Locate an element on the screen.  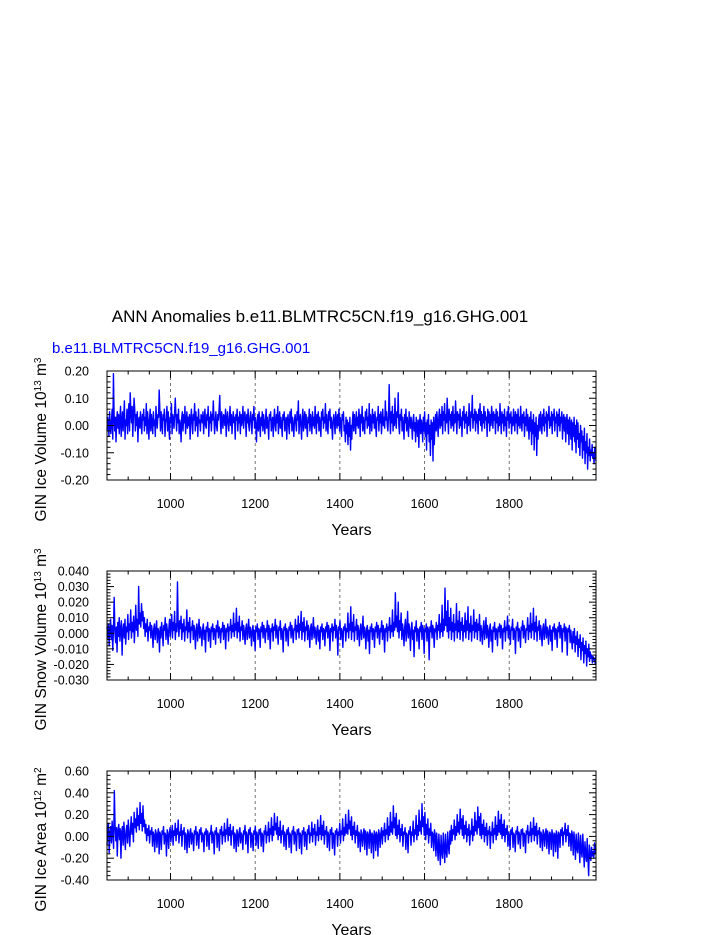
y-tick-label: -0.40 is located at coordinates (75, 881).